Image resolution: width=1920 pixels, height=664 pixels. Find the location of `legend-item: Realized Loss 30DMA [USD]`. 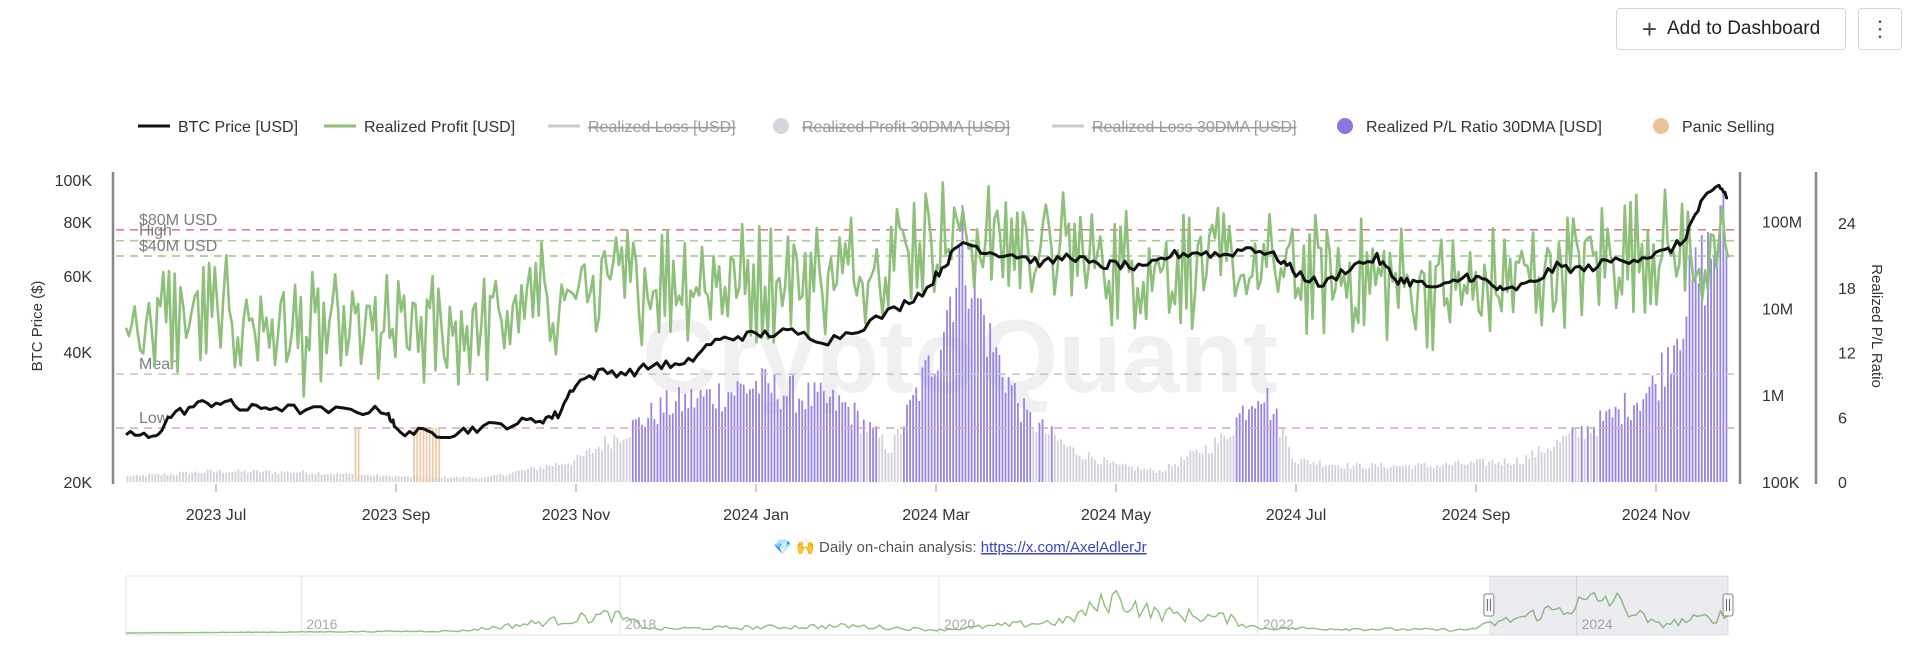

legend-item: Realized Loss 30DMA [USD] is located at coordinates (1174, 127).